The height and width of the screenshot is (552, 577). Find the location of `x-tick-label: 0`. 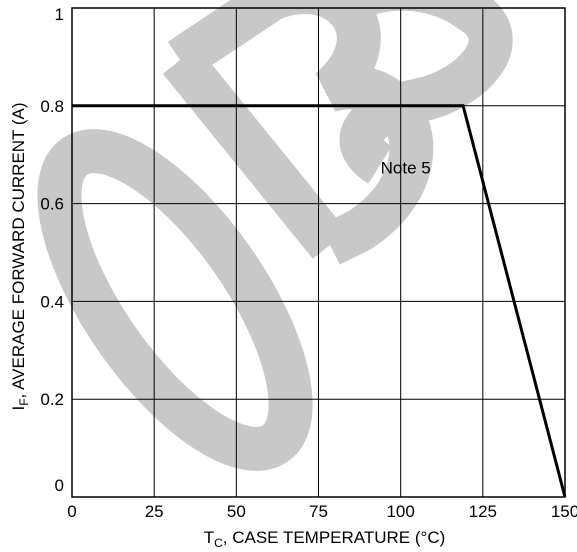

x-tick-label: 0 is located at coordinates (71, 511).